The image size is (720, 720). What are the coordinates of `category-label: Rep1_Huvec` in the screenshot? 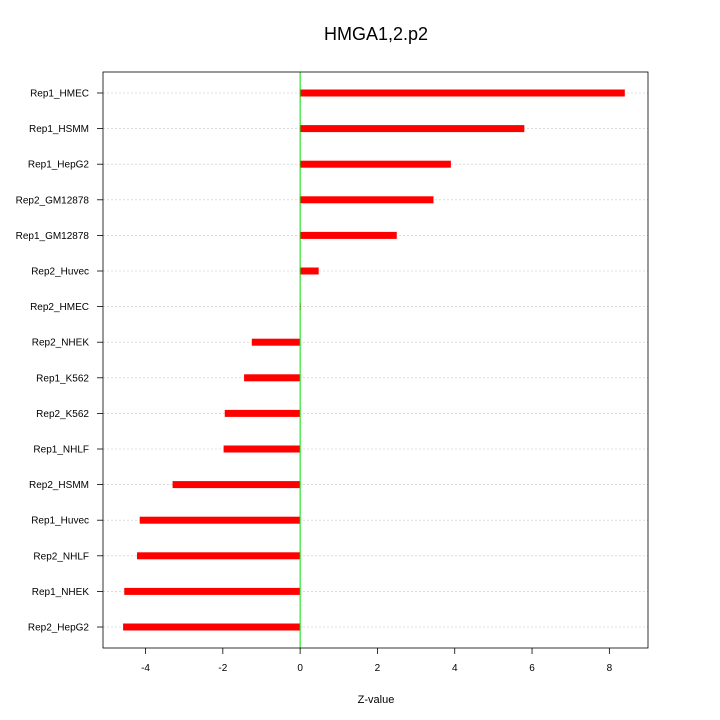 It's located at (60, 521).